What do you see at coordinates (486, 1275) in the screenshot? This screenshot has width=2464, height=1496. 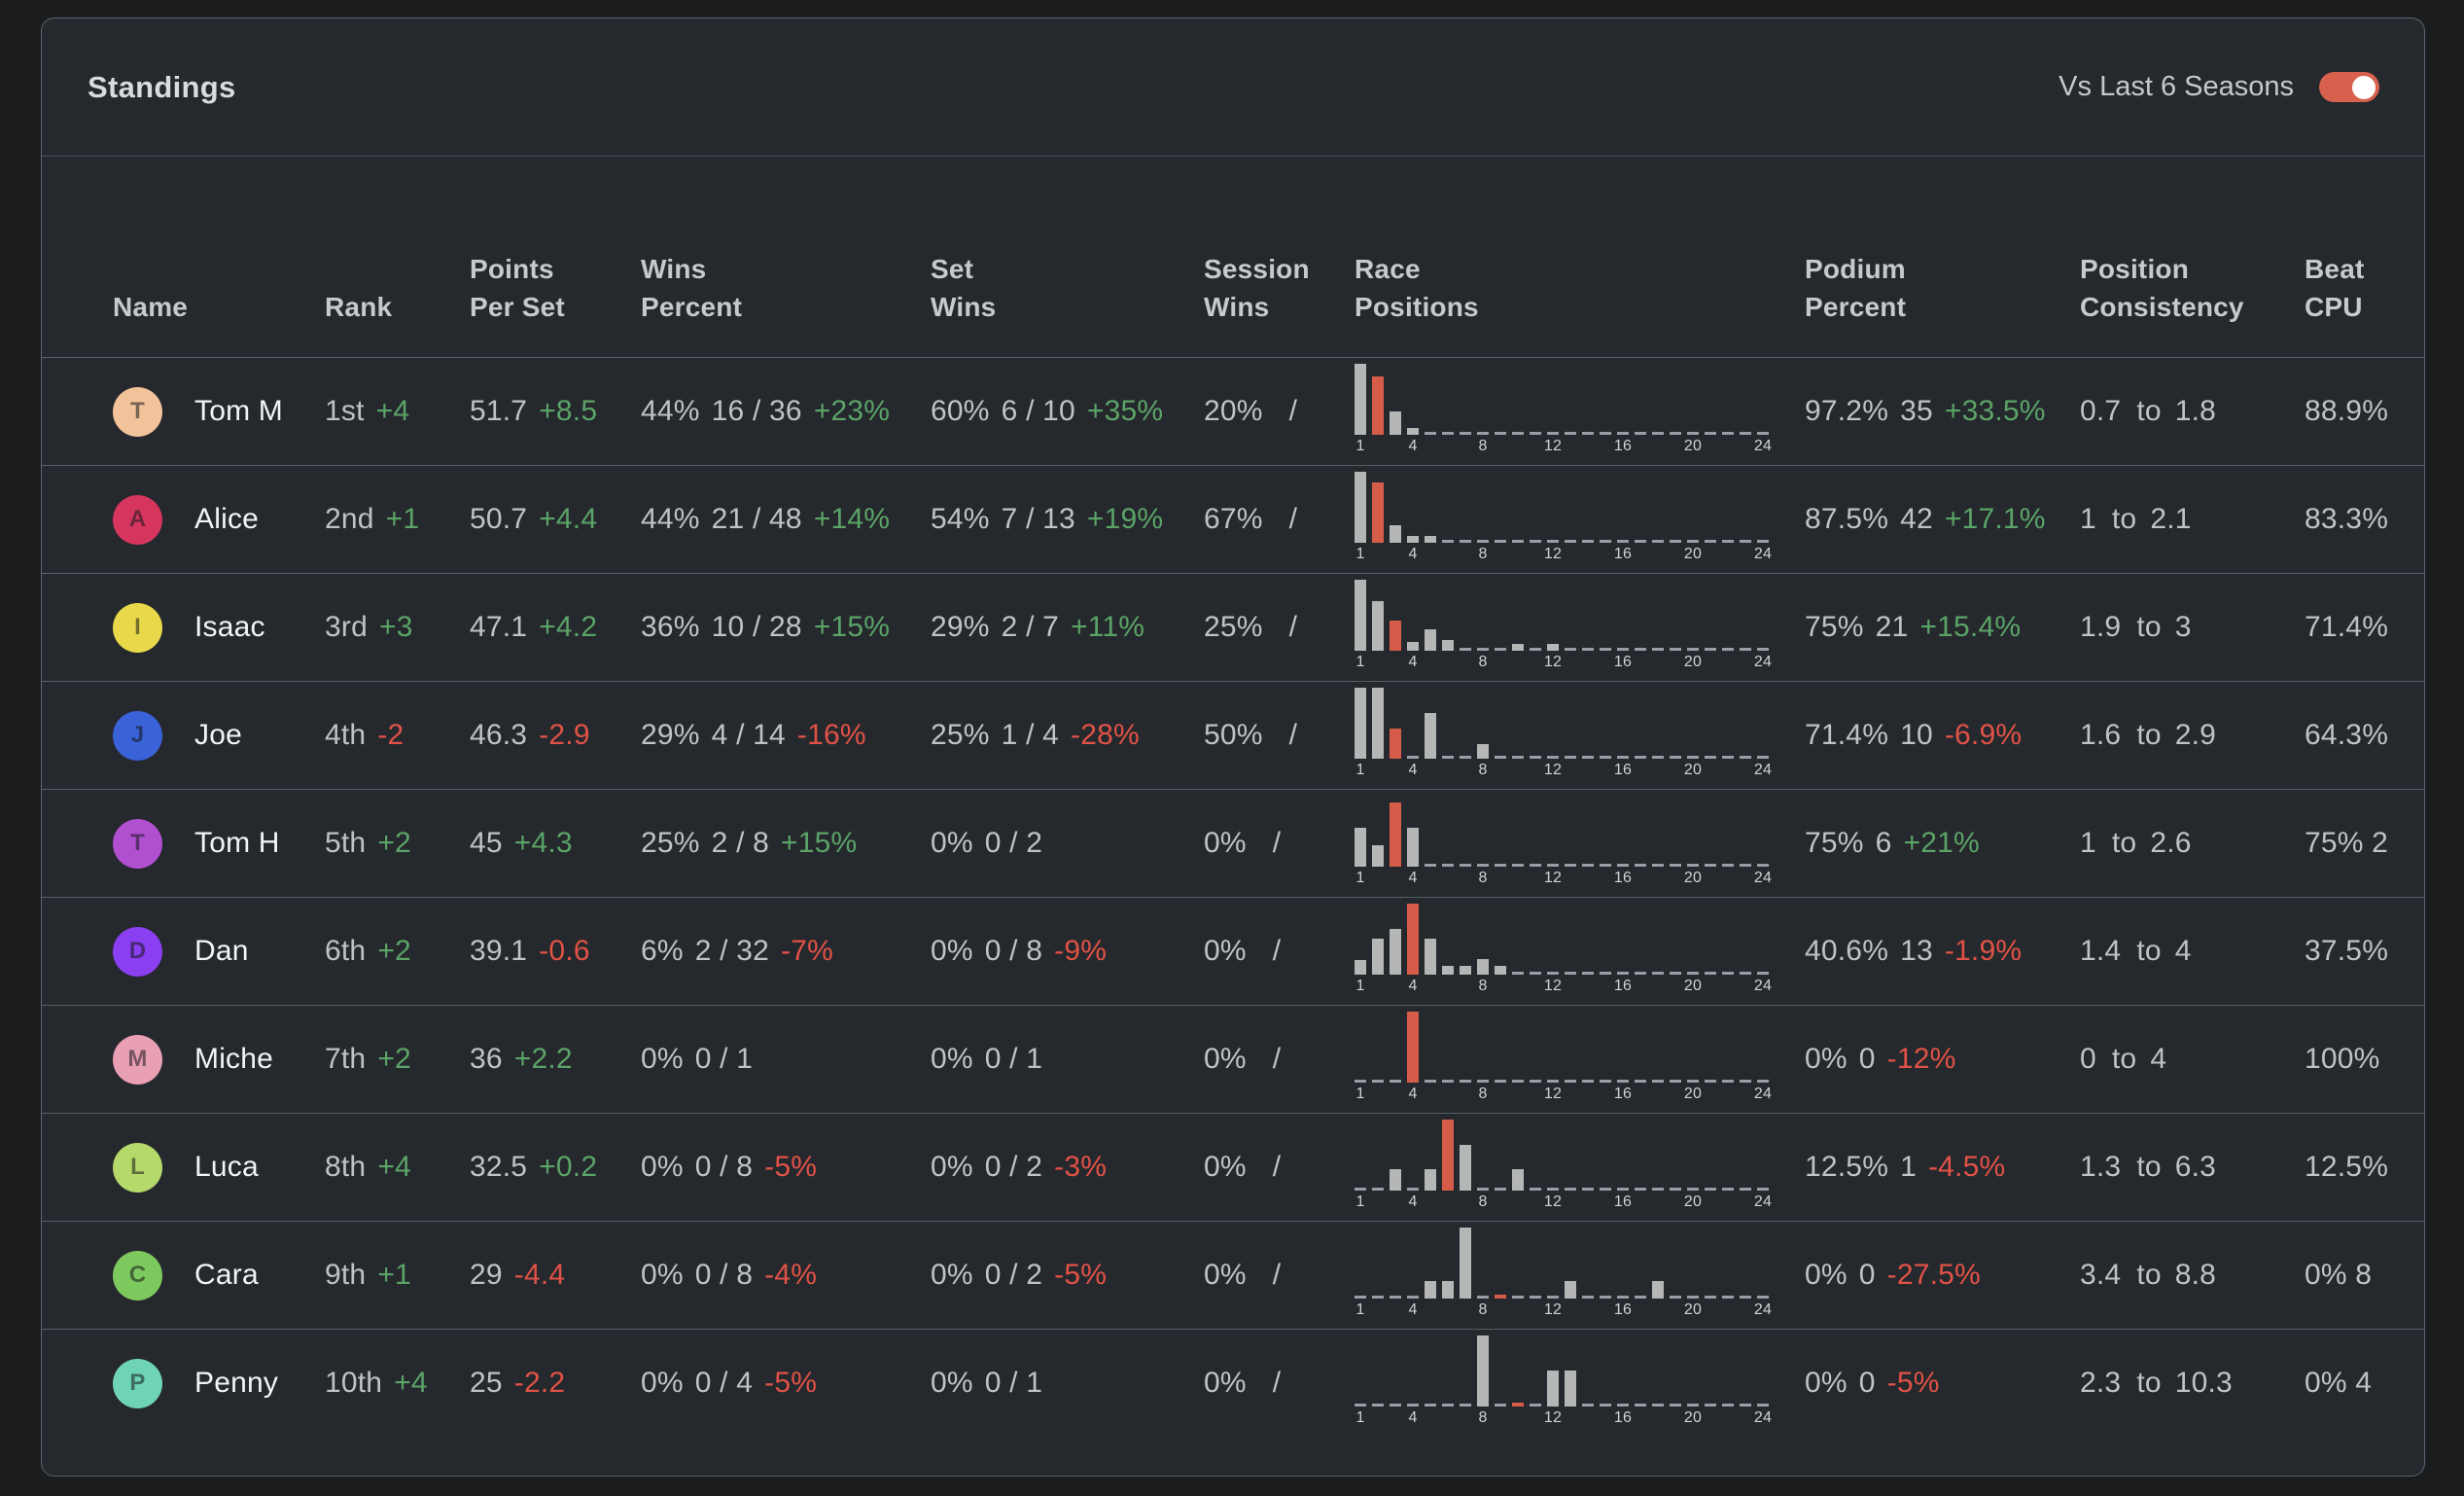 I see `points-value: 29` at bounding box center [486, 1275].